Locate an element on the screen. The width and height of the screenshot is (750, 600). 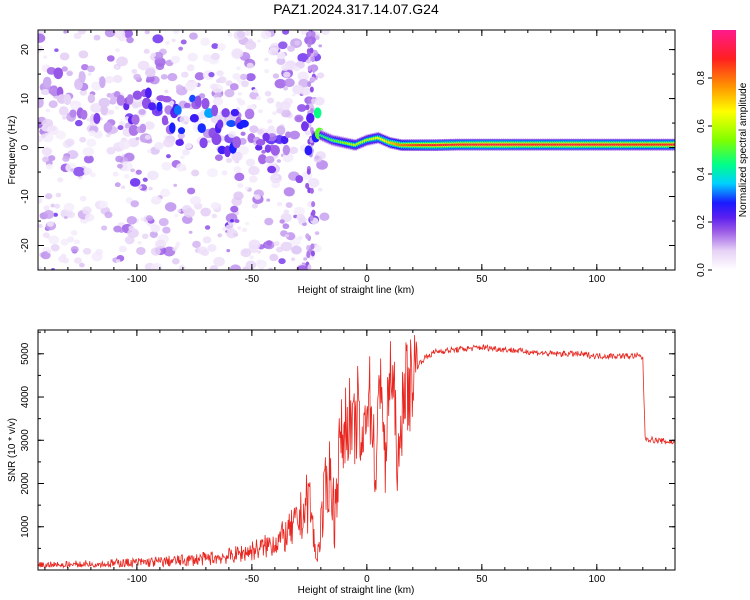
y-tick-label: -10 is located at coordinates (25, 196).